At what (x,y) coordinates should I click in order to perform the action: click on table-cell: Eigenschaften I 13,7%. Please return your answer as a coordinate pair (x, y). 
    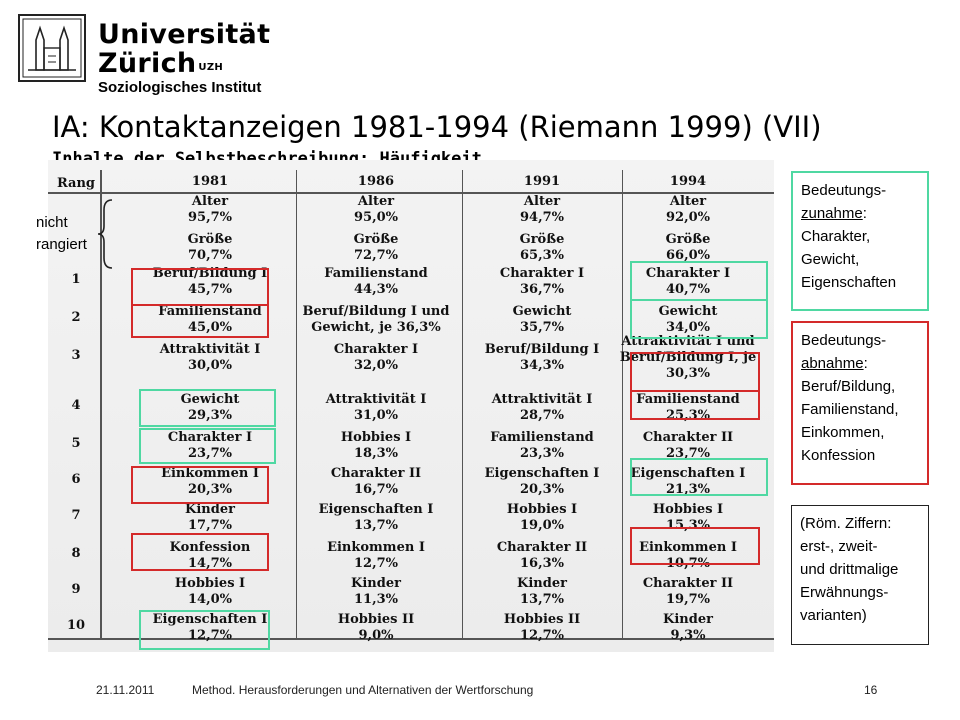
    Looking at the image, I should click on (376, 518).